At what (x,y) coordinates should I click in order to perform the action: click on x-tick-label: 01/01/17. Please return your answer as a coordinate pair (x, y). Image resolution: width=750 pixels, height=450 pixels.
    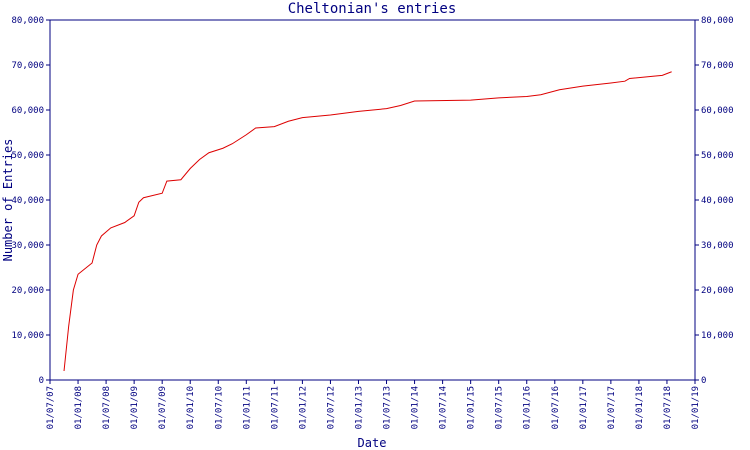
    Looking at the image, I should click on (584, 407).